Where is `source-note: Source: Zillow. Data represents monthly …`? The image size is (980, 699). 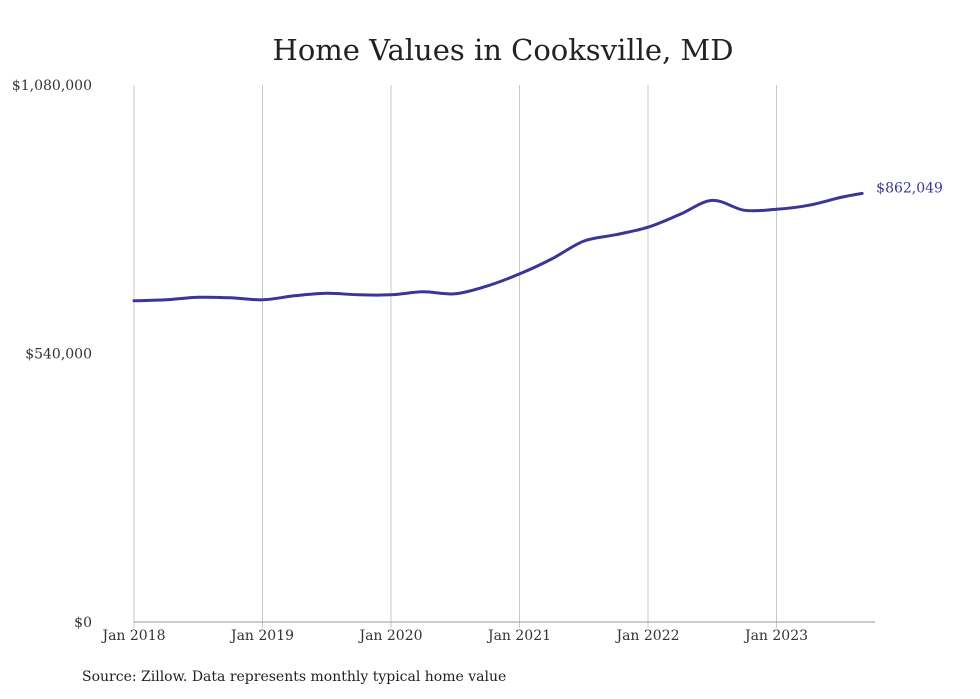 source-note: Source: Zillow. Data represents monthly … is located at coordinates (294, 677).